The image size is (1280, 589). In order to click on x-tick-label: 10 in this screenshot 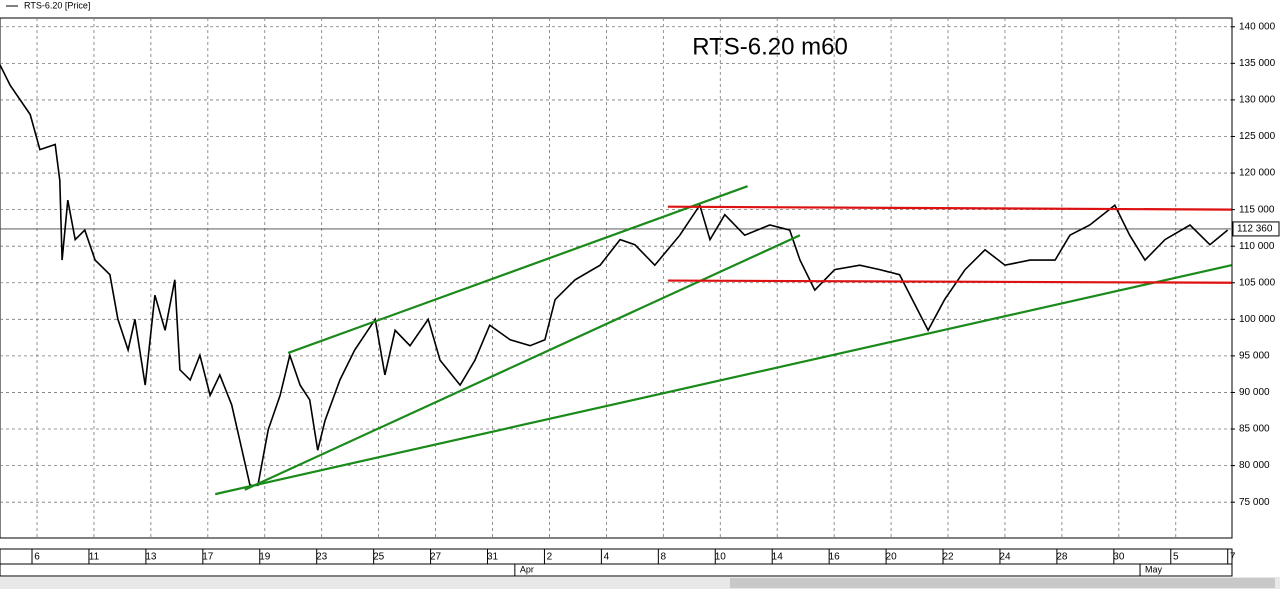, I will do `click(721, 557)`.